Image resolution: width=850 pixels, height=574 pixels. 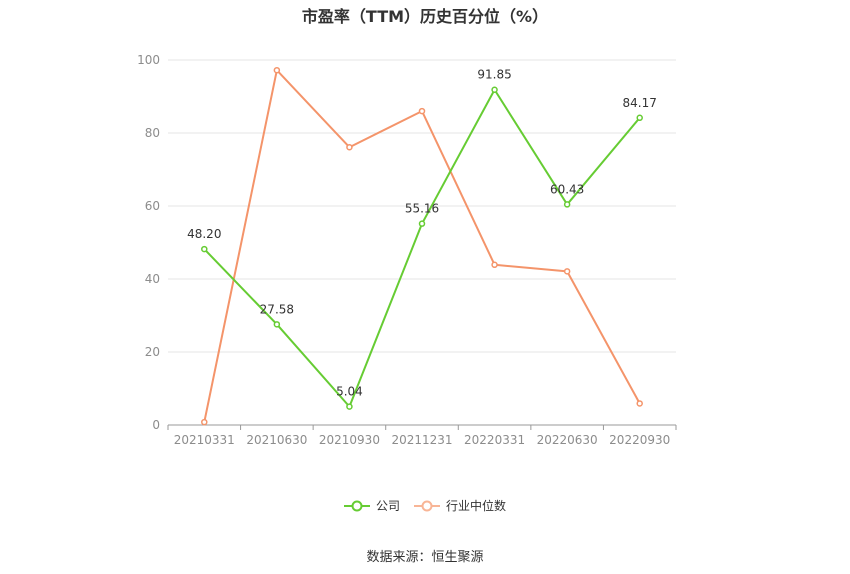 What do you see at coordinates (494, 440) in the screenshot?
I see `x-tick-label: 20220331` at bounding box center [494, 440].